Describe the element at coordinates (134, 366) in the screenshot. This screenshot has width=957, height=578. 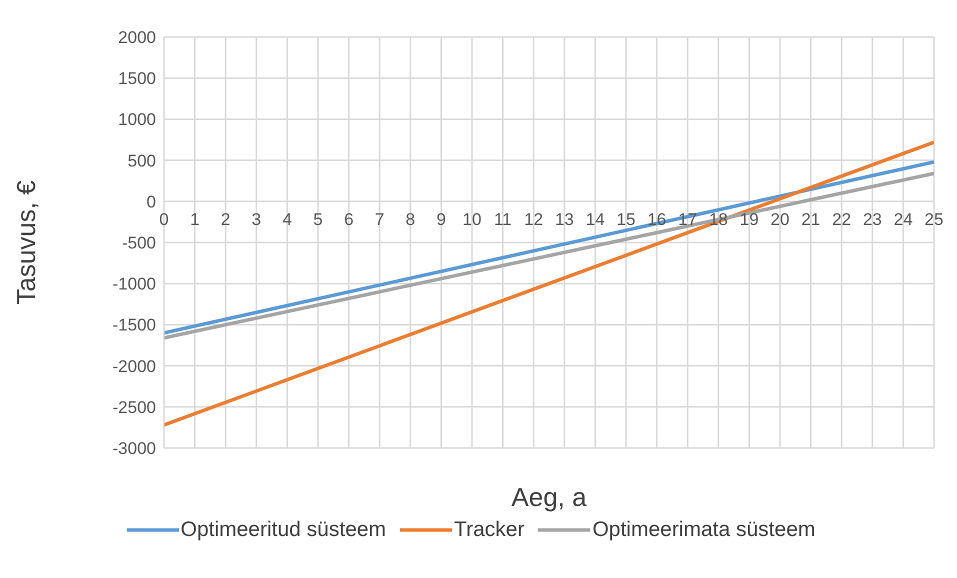
I see `y-tick-label: -2000` at that location.